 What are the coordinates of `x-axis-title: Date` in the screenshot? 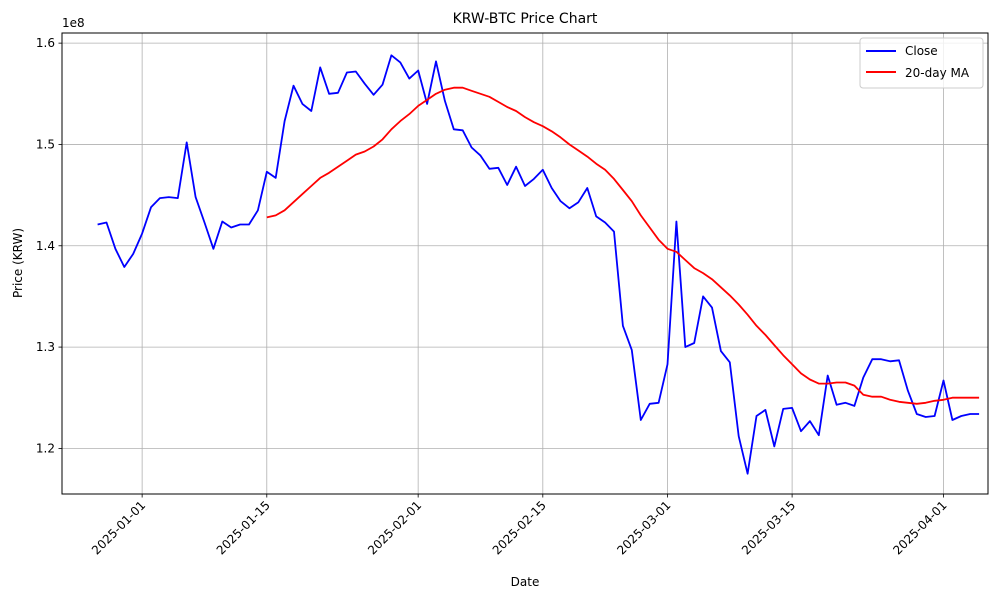 It's located at (525, 582).